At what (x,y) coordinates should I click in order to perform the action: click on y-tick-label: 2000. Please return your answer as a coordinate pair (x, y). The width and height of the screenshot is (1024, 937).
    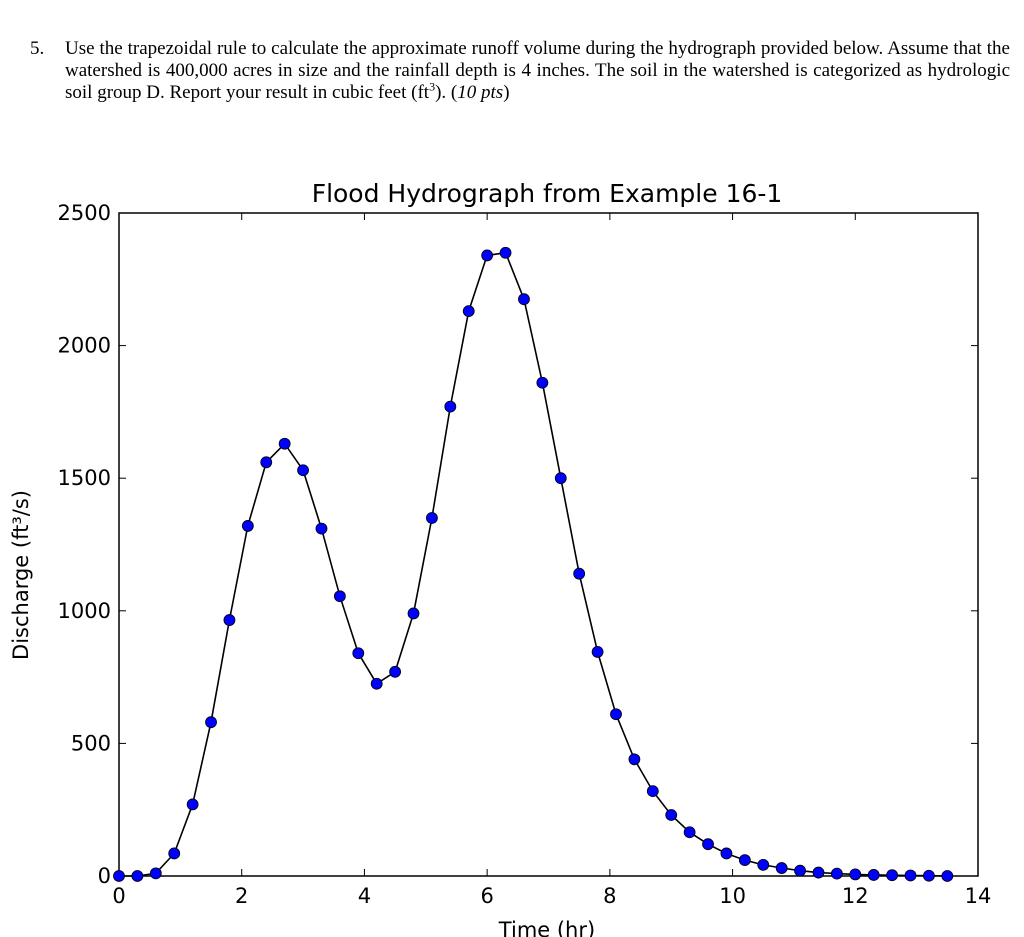
    Looking at the image, I should click on (84, 346).